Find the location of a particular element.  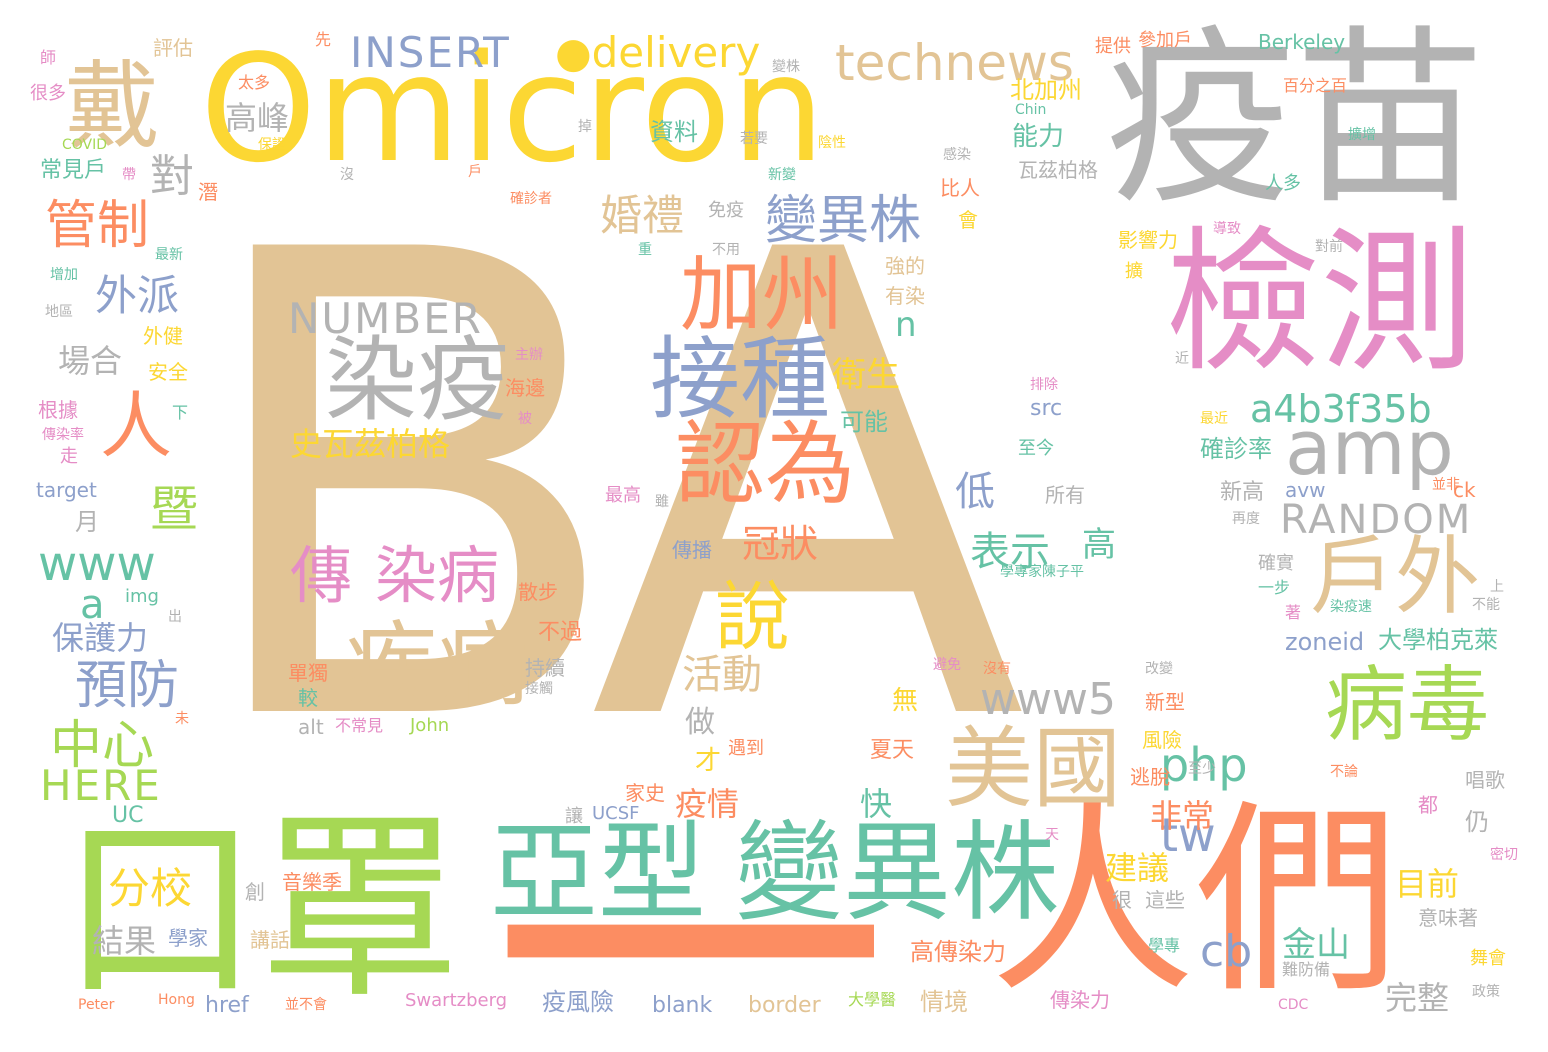

word-possible: 可能 is located at coordinates (864, 422).